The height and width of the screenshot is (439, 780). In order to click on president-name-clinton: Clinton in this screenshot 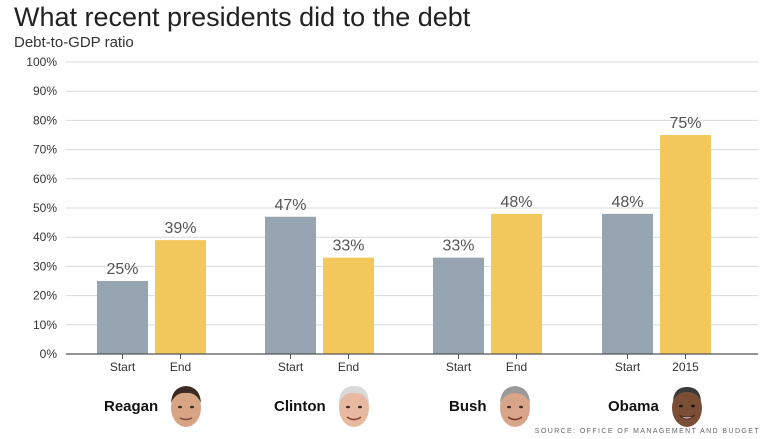, I will do `click(300, 406)`.